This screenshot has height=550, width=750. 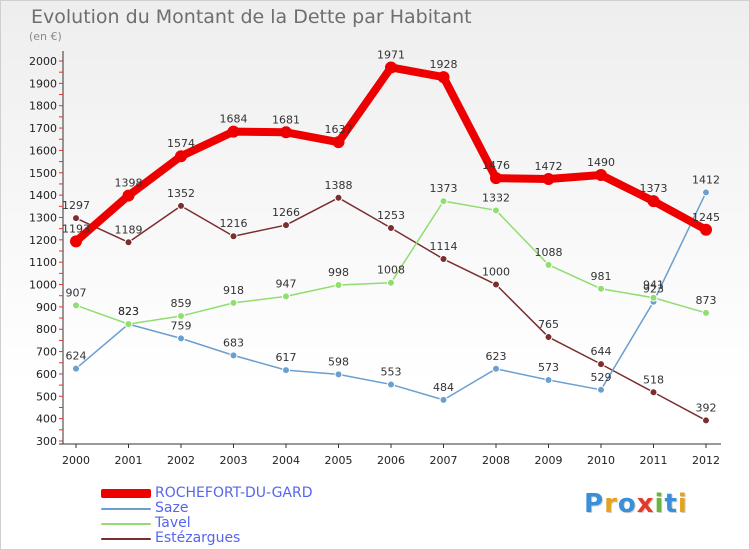 I want to click on x-tick-label: 2000, so click(x=76, y=460).